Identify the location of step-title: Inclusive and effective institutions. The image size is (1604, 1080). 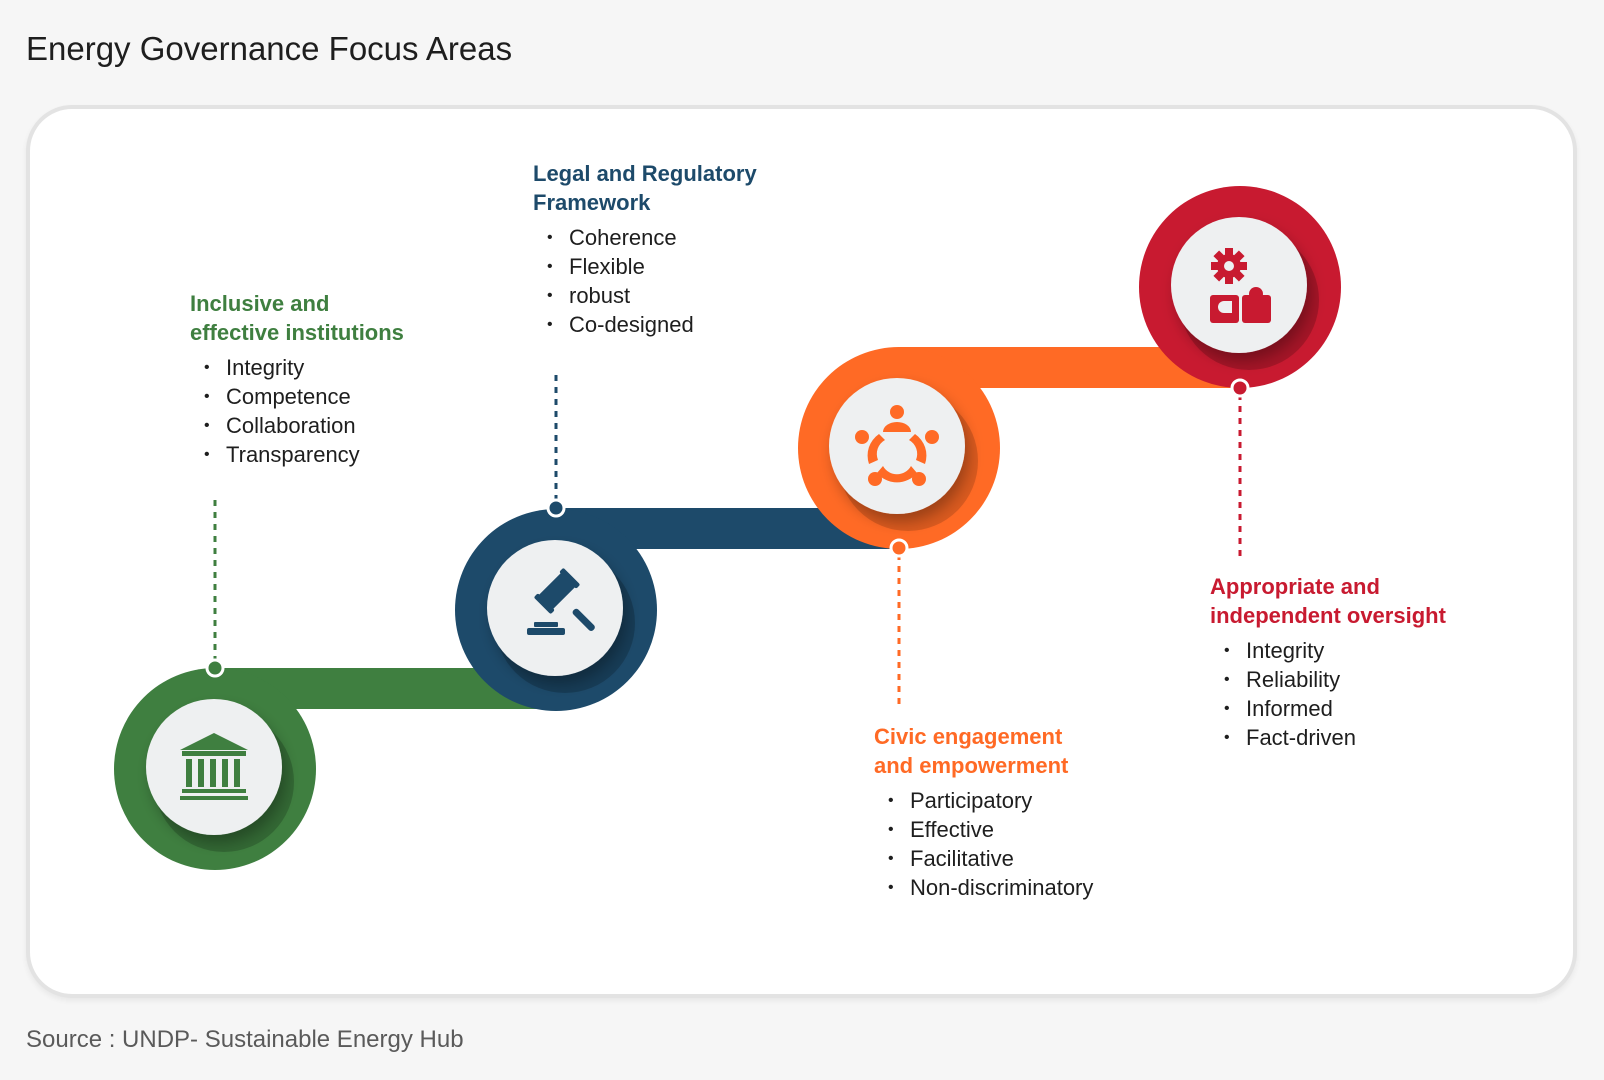
(297, 318).